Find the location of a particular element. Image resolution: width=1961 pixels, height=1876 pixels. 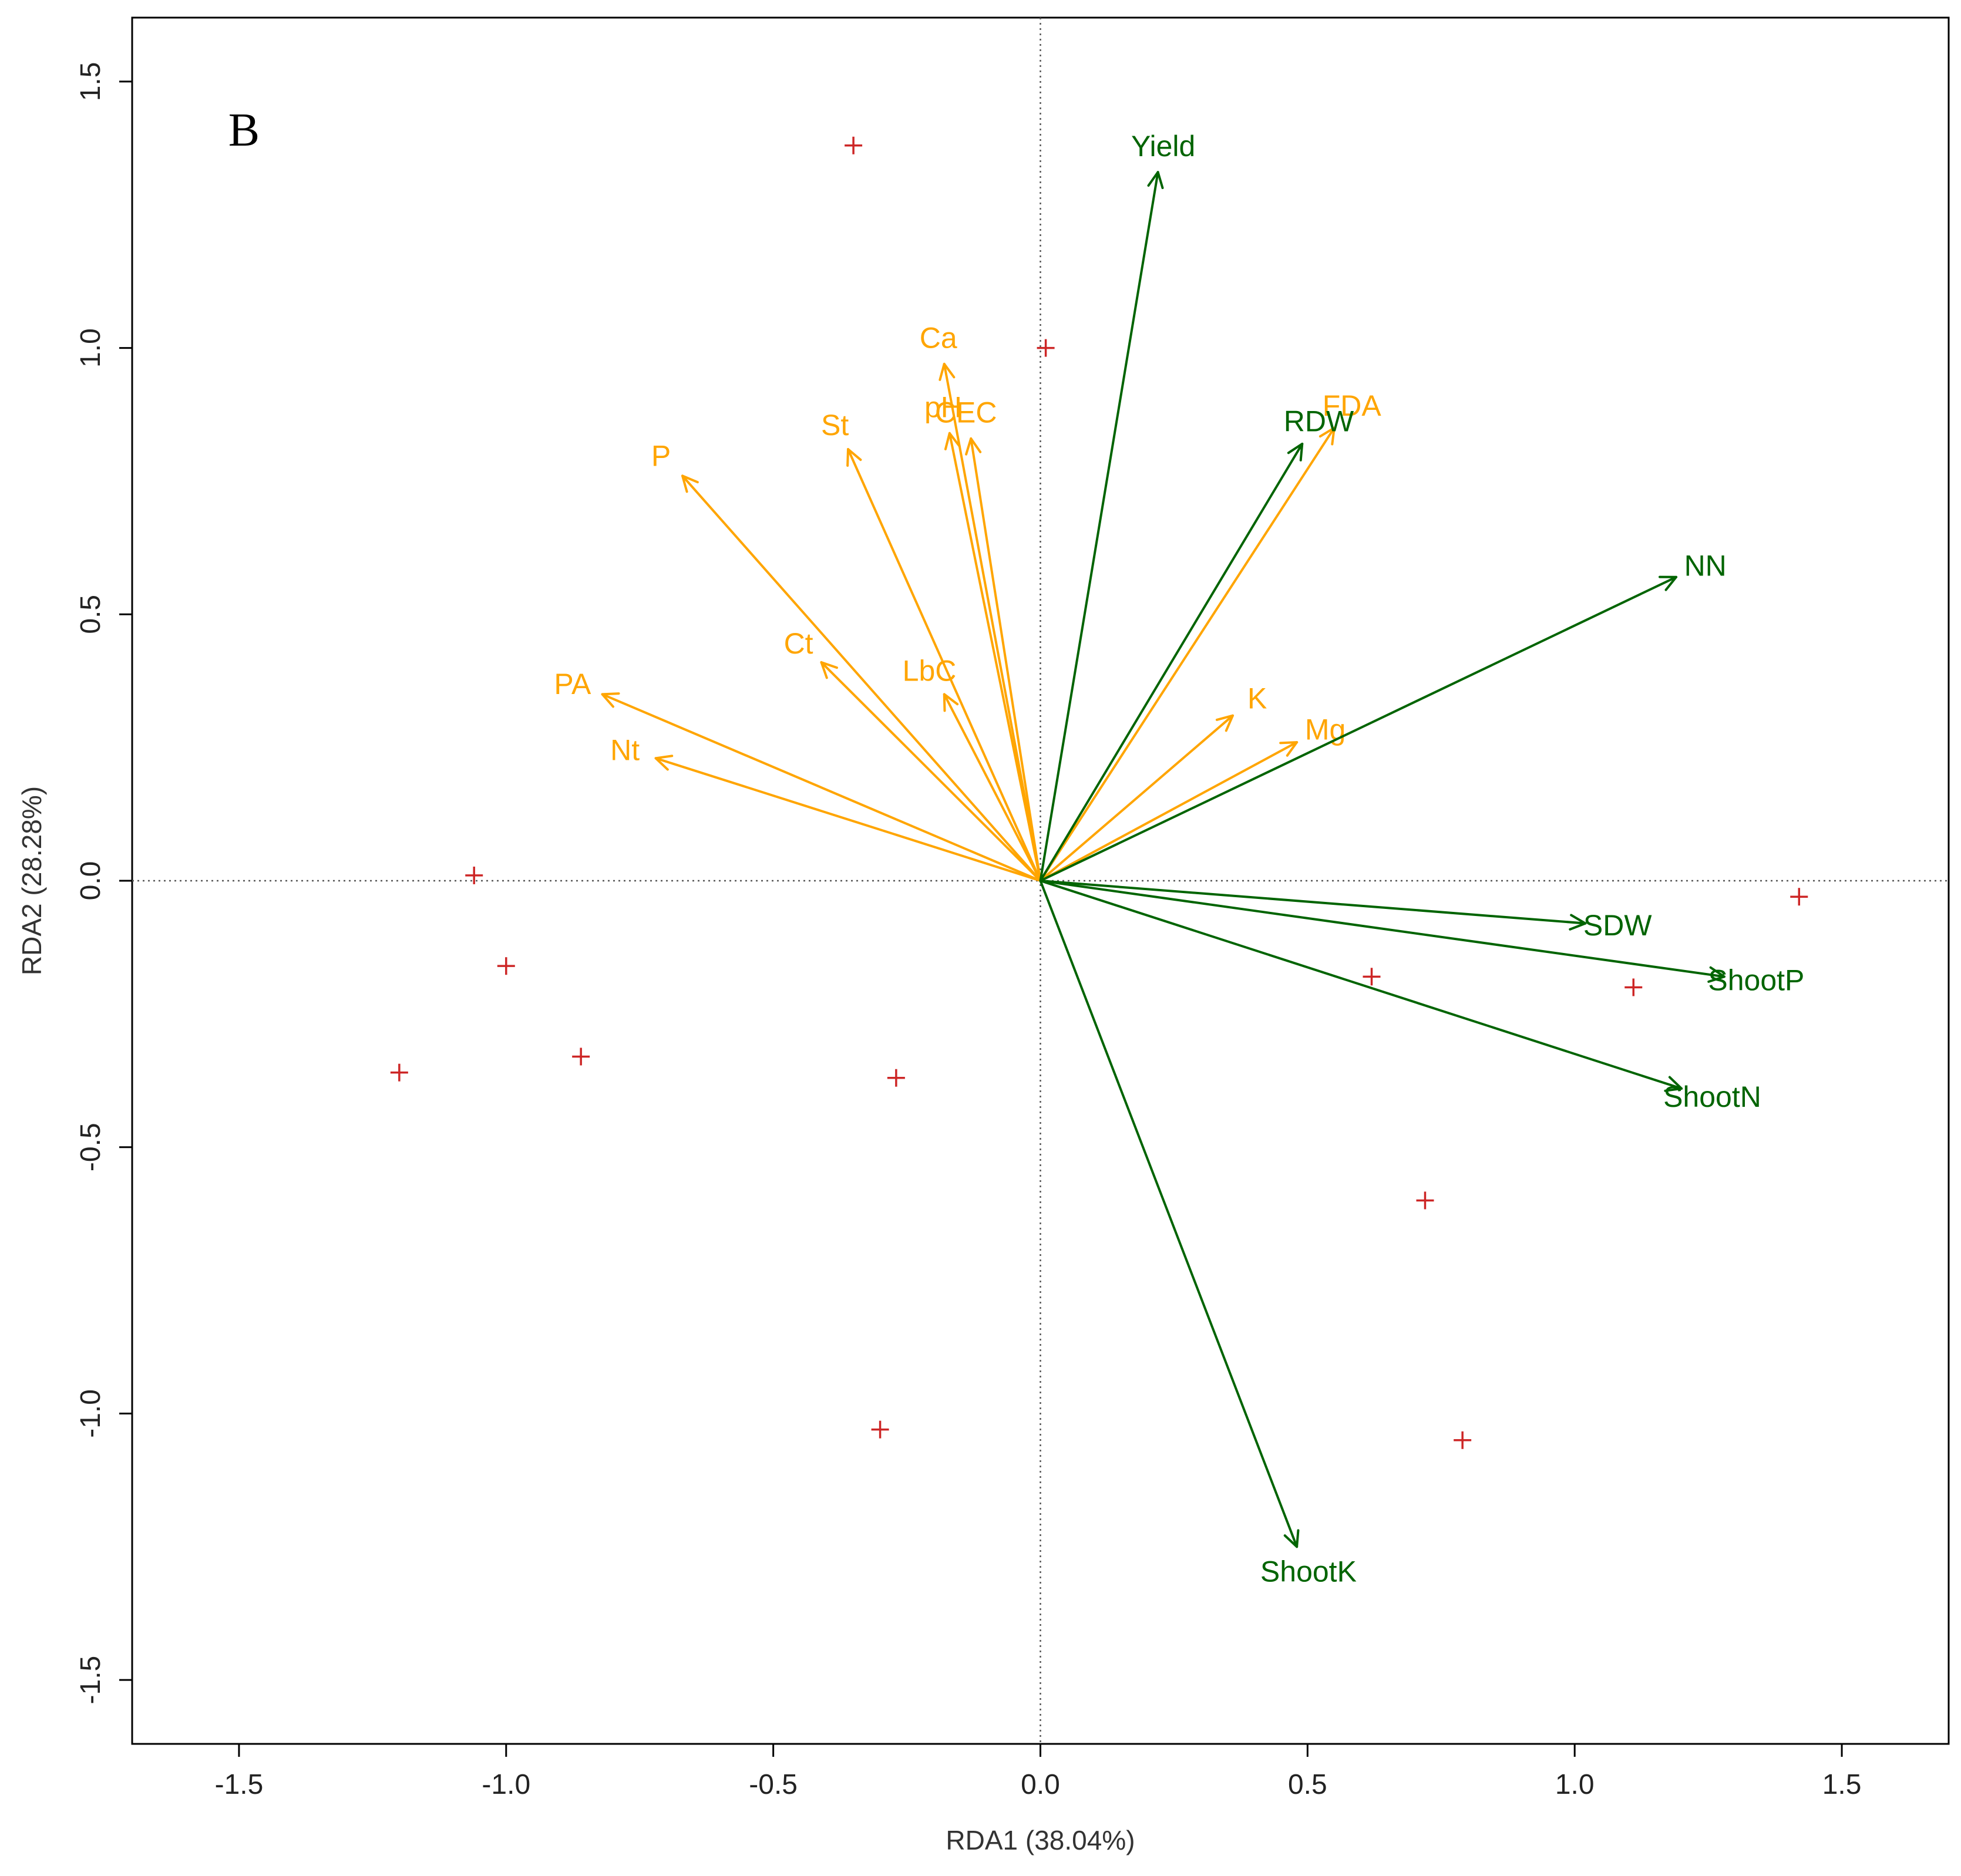

explanatory-vector-label: St is located at coordinates (835, 425).